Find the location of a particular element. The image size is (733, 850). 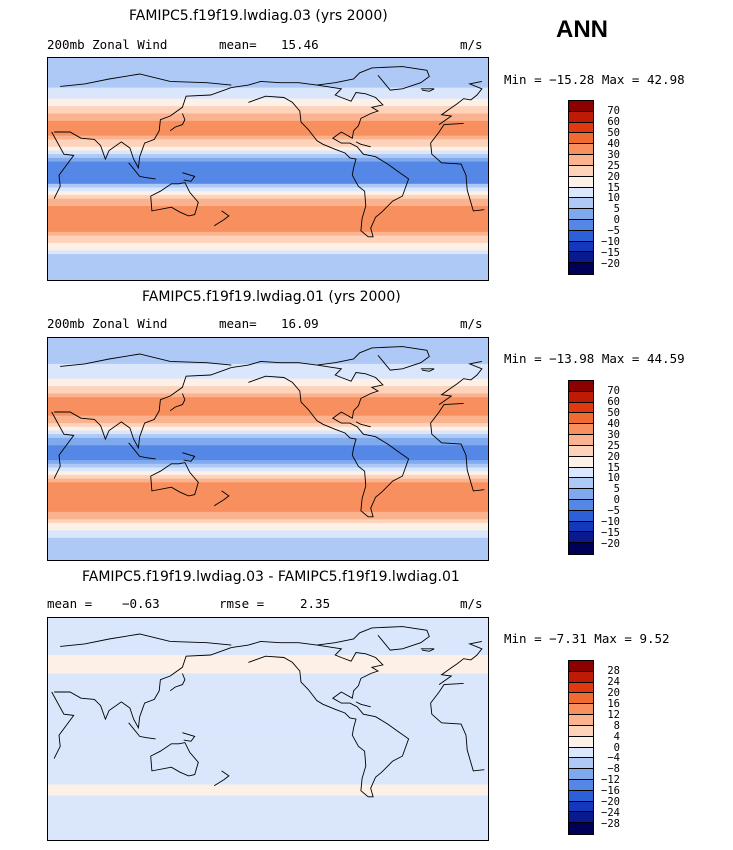

colorbar-tick-label: 0 is located at coordinates (616, 747).